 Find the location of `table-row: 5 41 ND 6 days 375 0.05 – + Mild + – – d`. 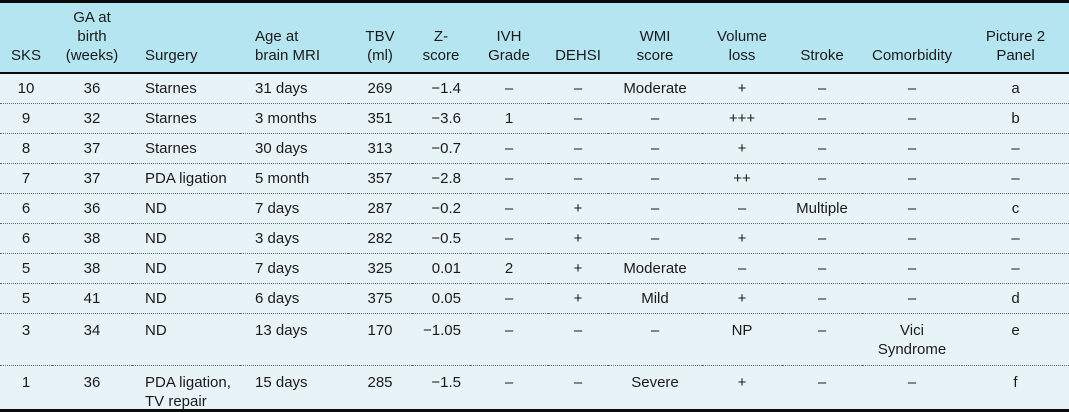

table-row: 5 41 ND 6 days 375 0.05 – + Mild + – – d is located at coordinates (534, 298).